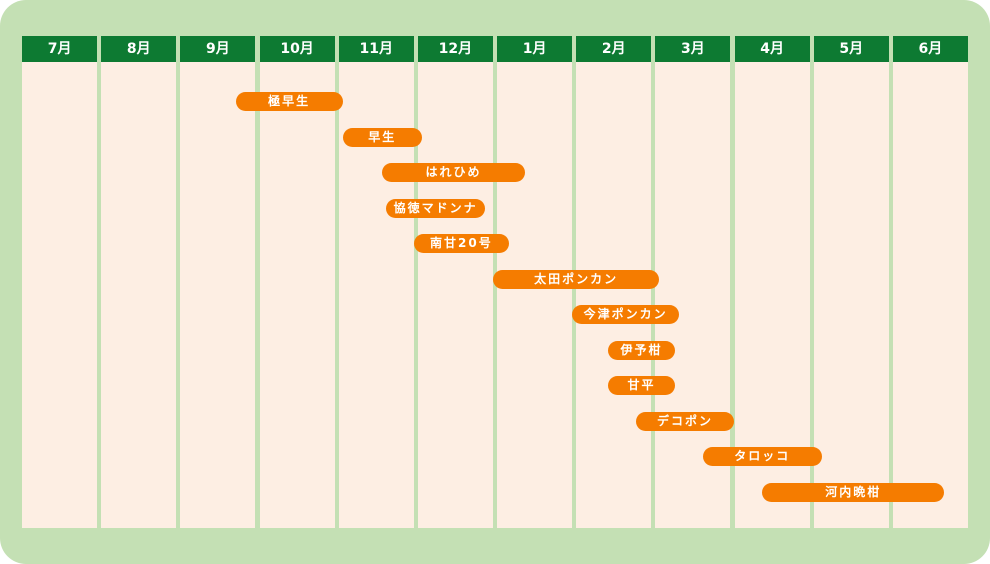 This screenshot has height=564, width=990. Describe the element at coordinates (376, 282) in the screenshot. I see `month-column: 11月` at that location.